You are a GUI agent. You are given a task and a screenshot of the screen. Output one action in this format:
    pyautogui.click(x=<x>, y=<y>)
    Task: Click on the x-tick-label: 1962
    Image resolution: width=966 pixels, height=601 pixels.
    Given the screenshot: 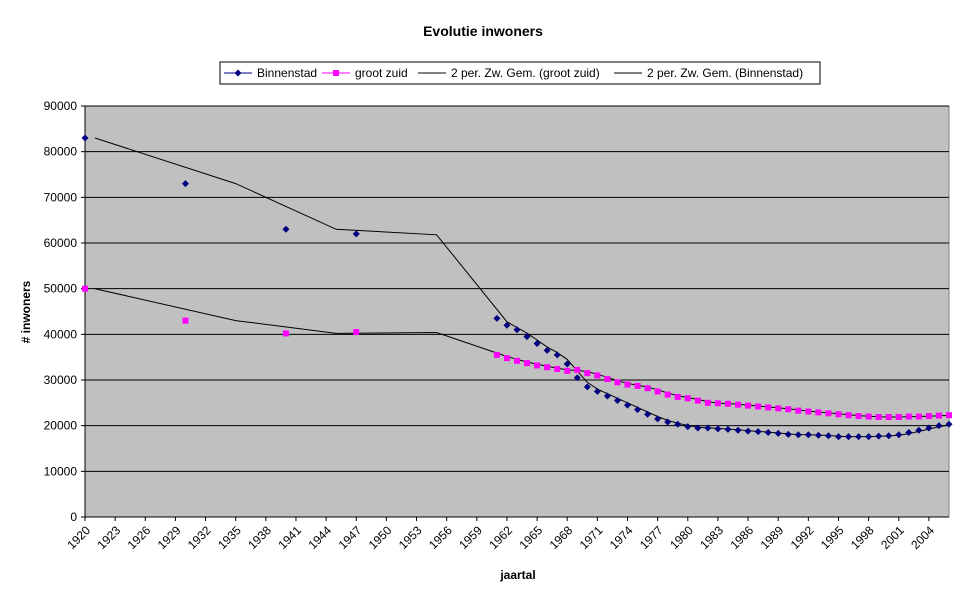 What is the action you would take?
    pyautogui.click(x=500, y=537)
    